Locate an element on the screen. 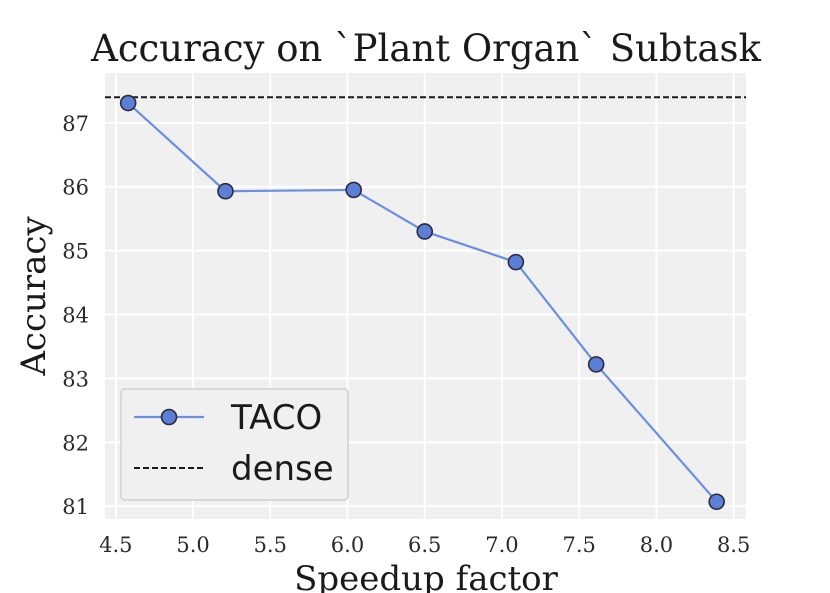  x-tick-label: 4.5 is located at coordinates (115, 545).